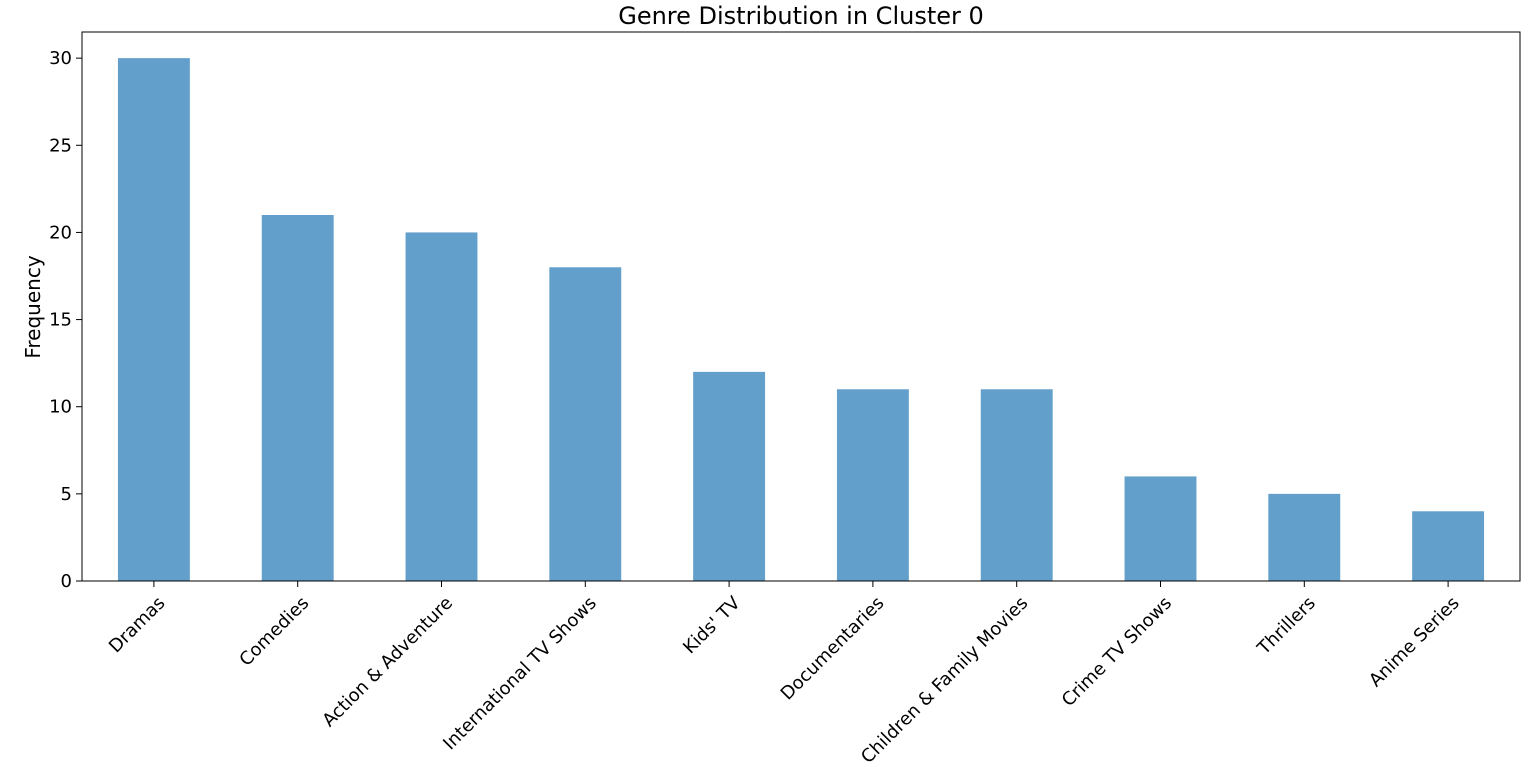  I want to click on y-tick-label: 10, so click(60, 407).